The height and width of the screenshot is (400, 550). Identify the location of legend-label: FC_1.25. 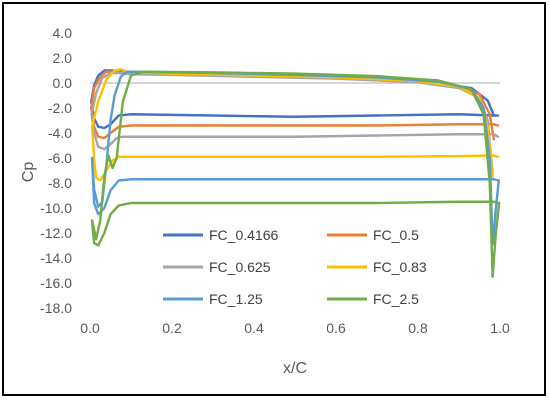
(236, 299).